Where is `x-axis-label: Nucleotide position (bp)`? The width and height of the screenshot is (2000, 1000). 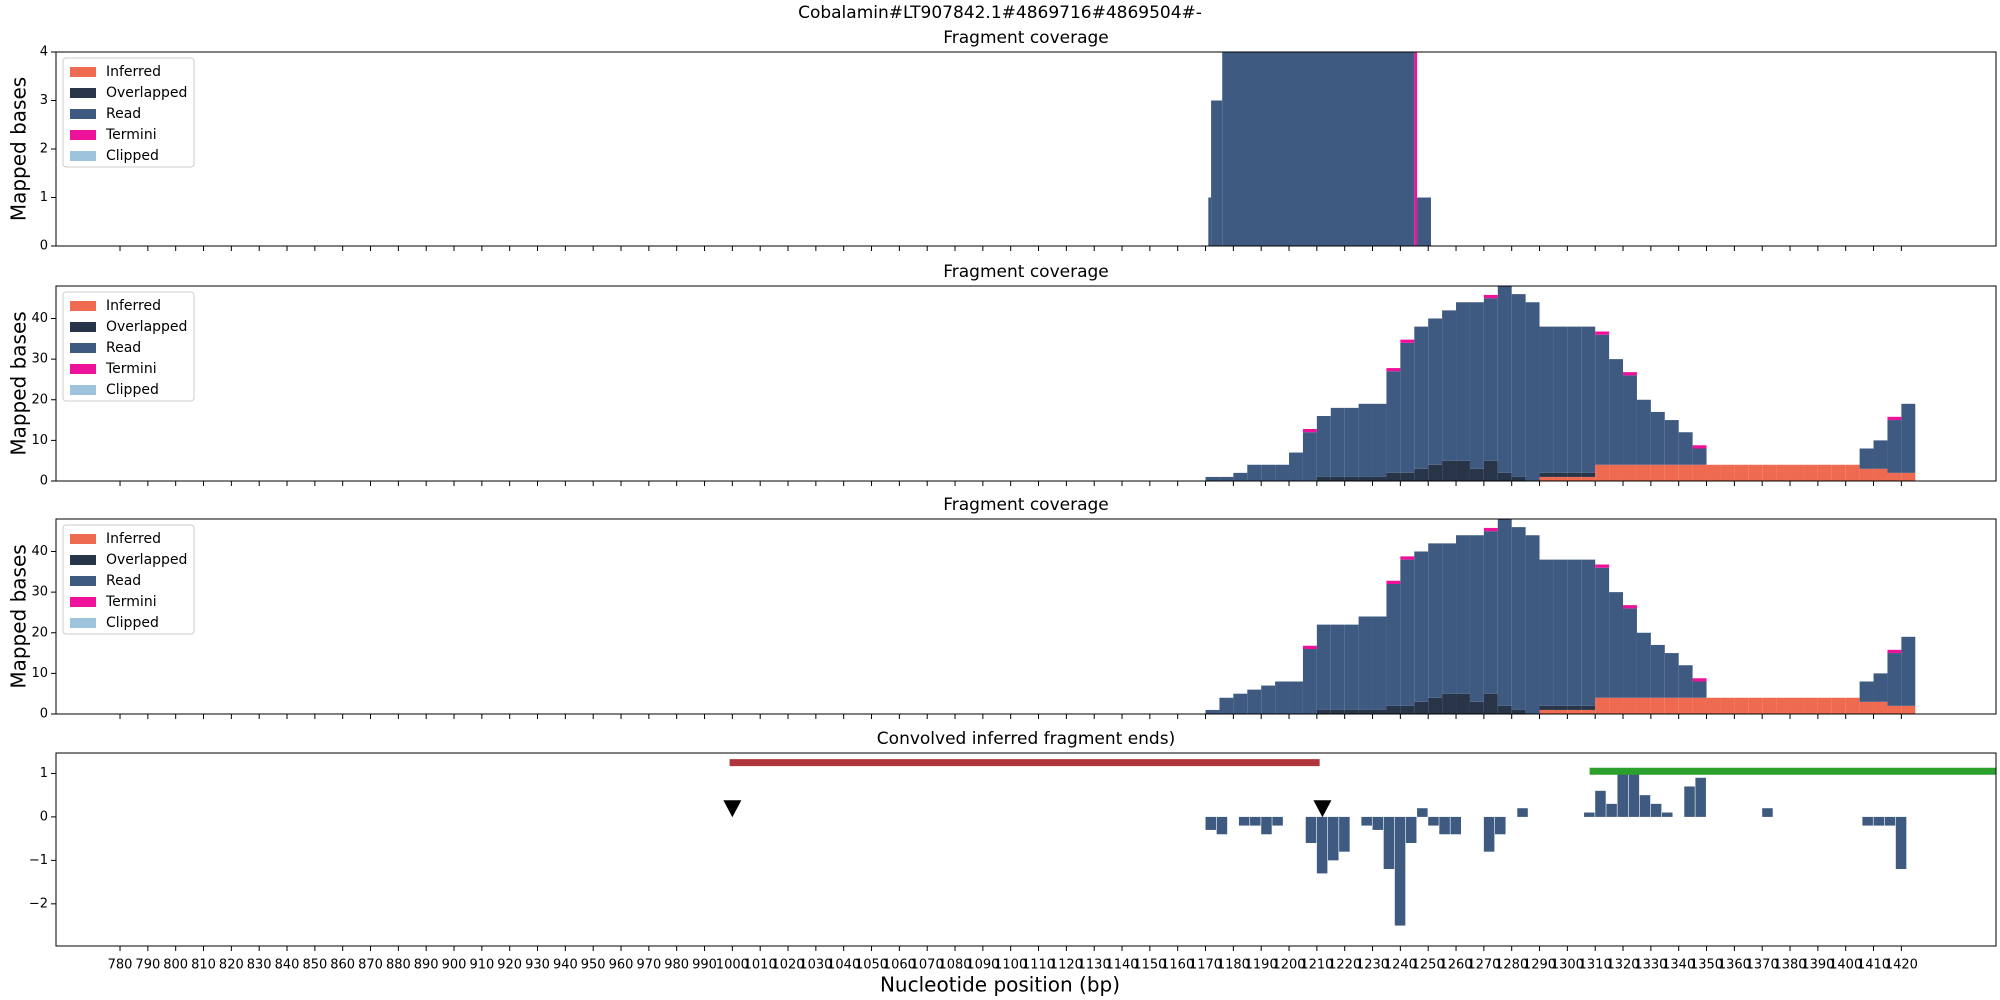 x-axis-label: Nucleotide position (bp) is located at coordinates (1000, 985).